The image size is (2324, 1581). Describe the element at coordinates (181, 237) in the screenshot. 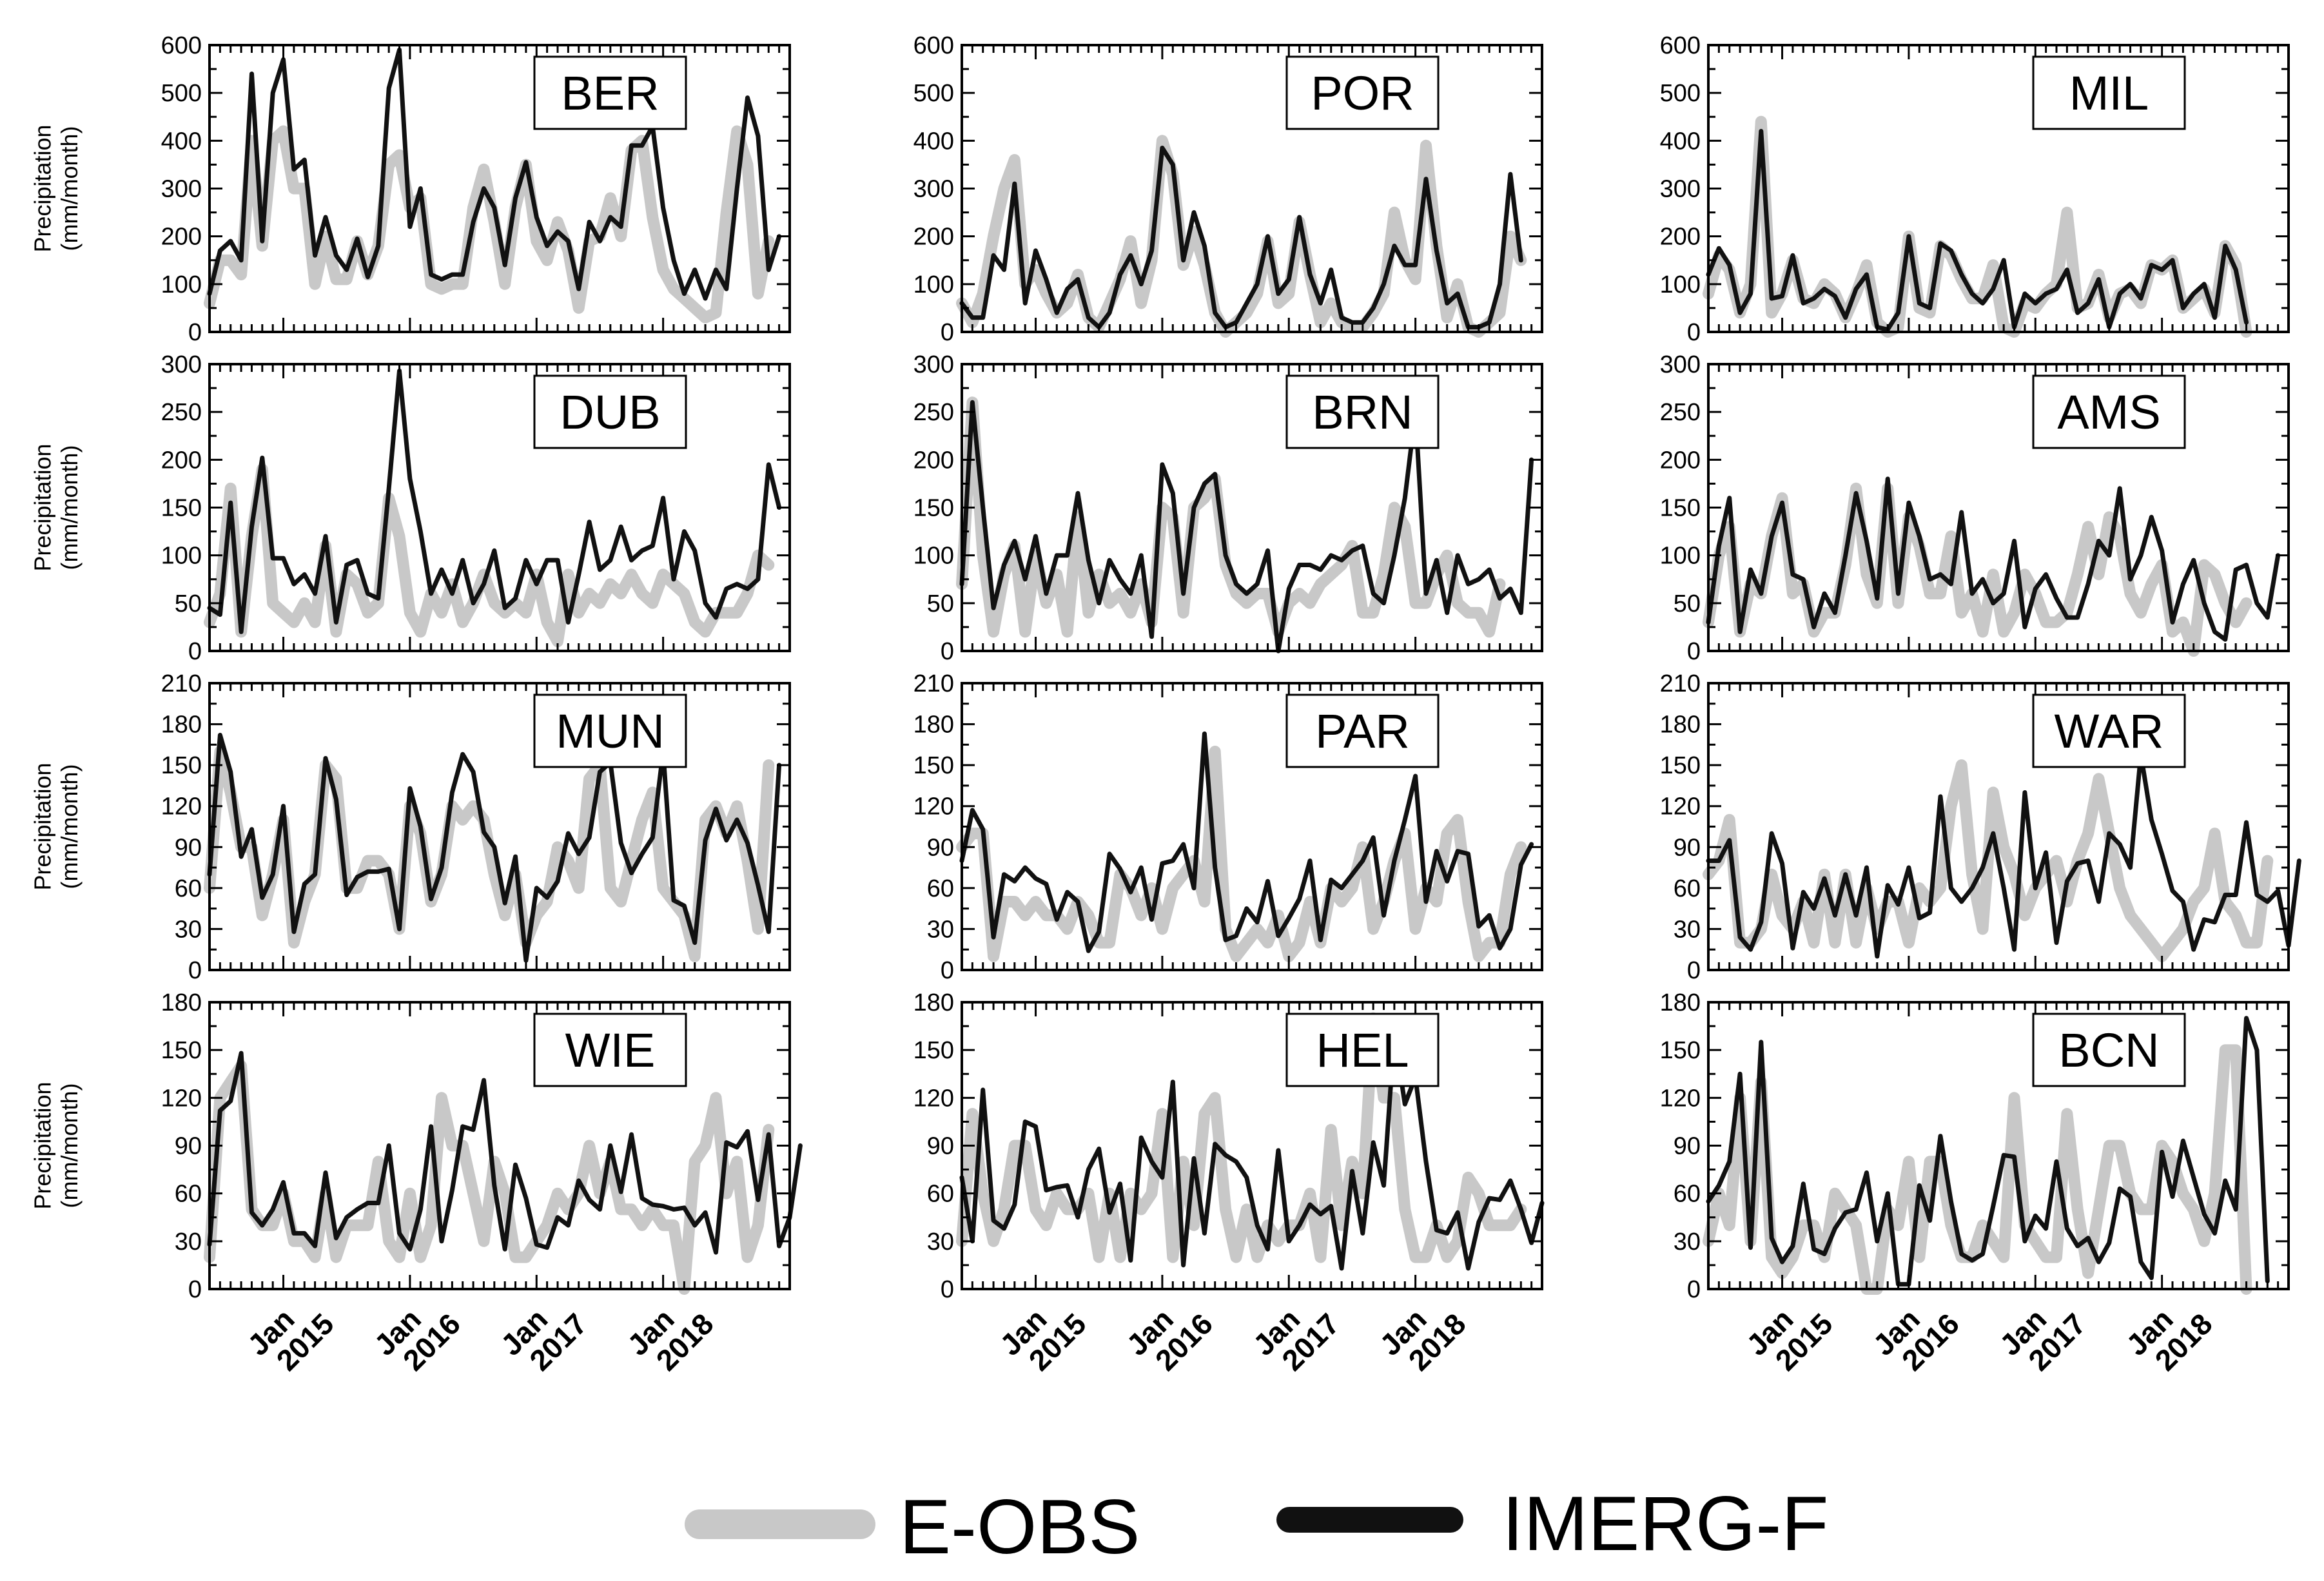

I see `ytick-label-ber: 200` at that location.